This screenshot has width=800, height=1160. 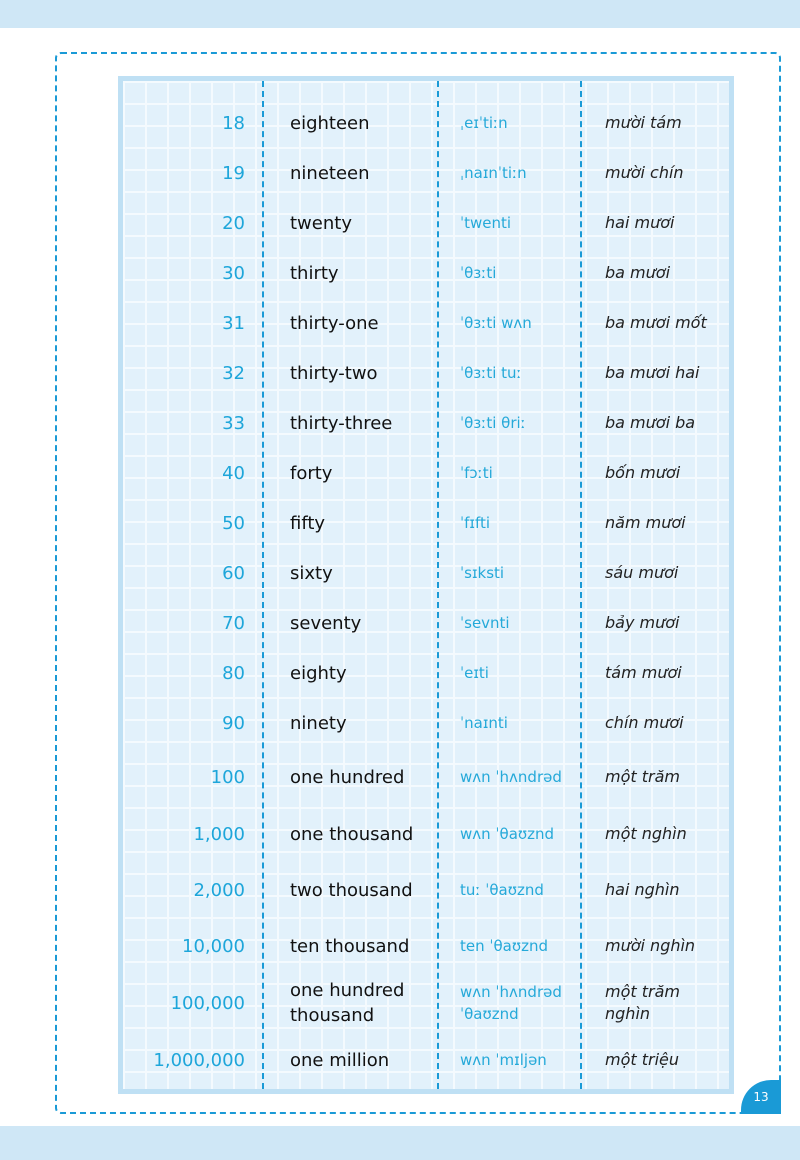 I want to click on ipa-cell: wʌn ˈhʌndrəd ˈθaʊznd, so click(x=511, y=1003).